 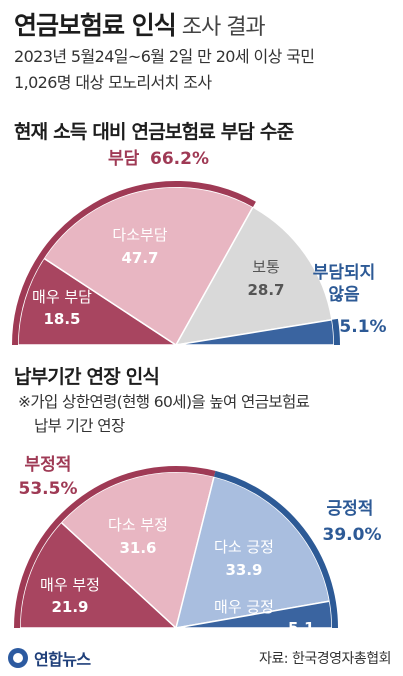 What do you see at coordinates (223, 27) in the screenshot?
I see `title-subtitle: 조사 결과` at bounding box center [223, 27].